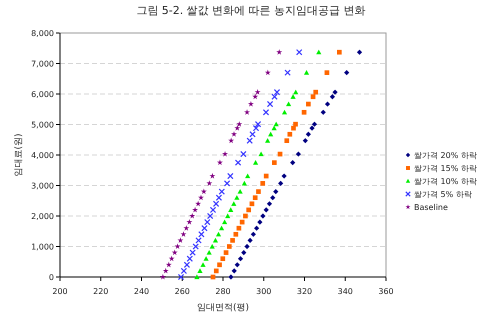 Image resolution: width=502 pixels, height=320 pixels. I want to click on x-axis-title: 임대면적(평), so click(223, 308).